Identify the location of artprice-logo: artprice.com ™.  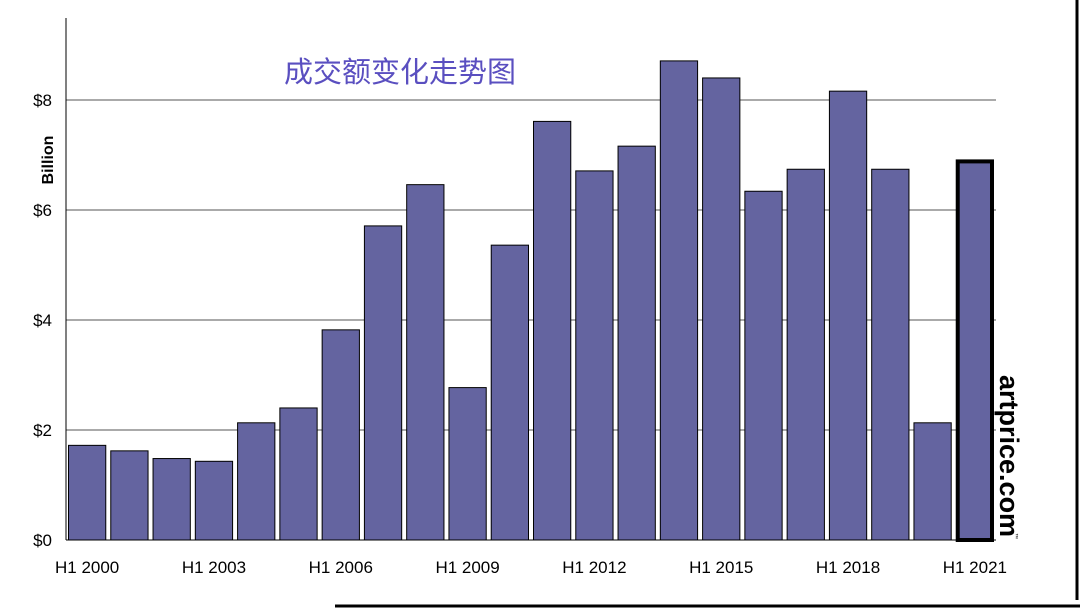
(1009, 457).